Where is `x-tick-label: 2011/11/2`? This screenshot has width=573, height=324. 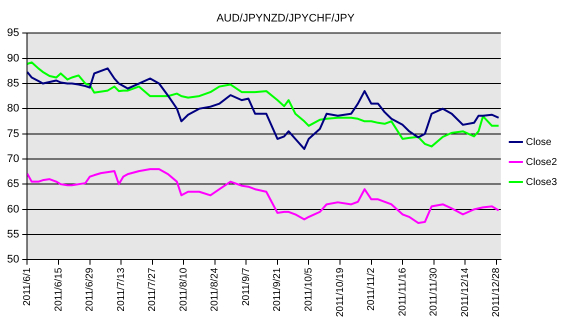 x-tick-label: 2011/11/2 is located at coordinates (372, 289).